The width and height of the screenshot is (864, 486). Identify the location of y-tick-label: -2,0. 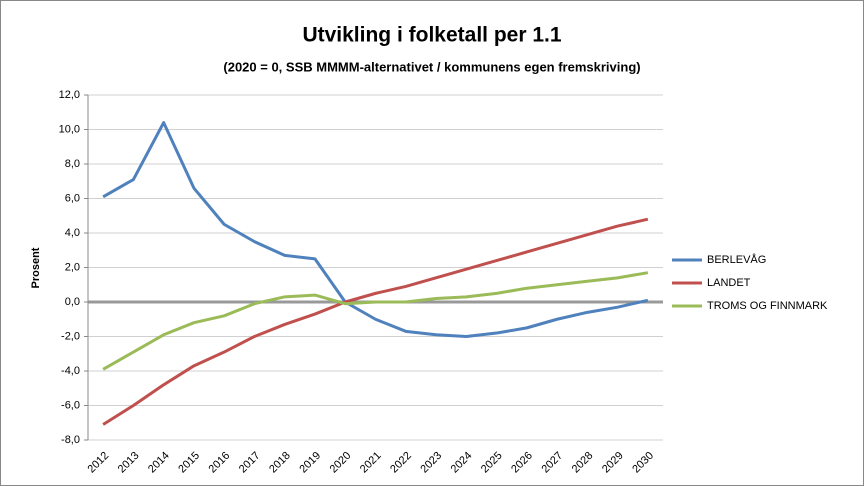
(70, 336).